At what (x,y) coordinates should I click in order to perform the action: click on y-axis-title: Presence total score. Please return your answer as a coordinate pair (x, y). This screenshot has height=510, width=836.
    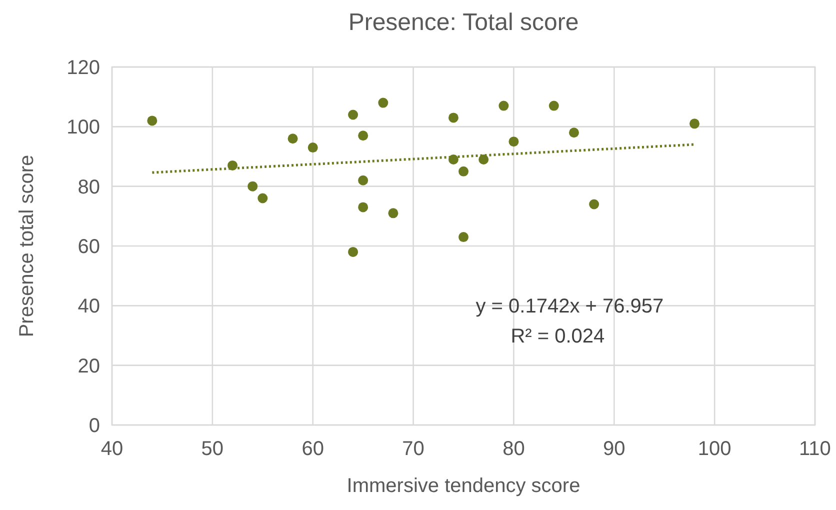
    Looking at the image, I should click on (27, 246).